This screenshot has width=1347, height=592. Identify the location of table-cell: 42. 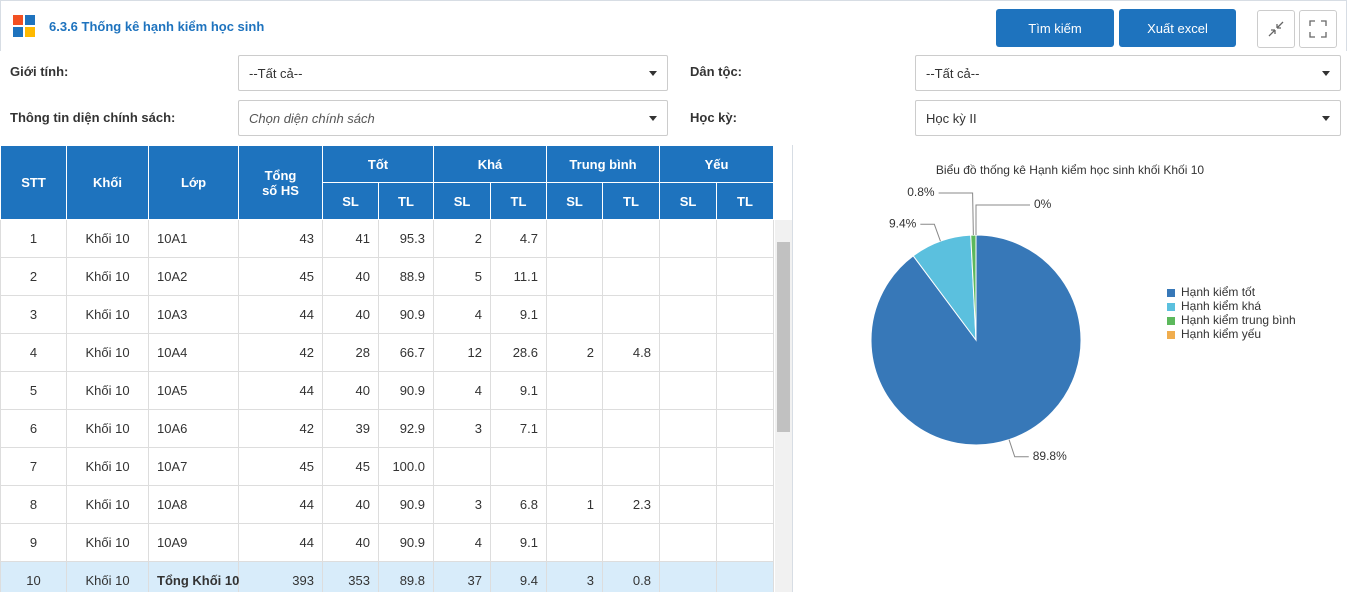
(280, 428).